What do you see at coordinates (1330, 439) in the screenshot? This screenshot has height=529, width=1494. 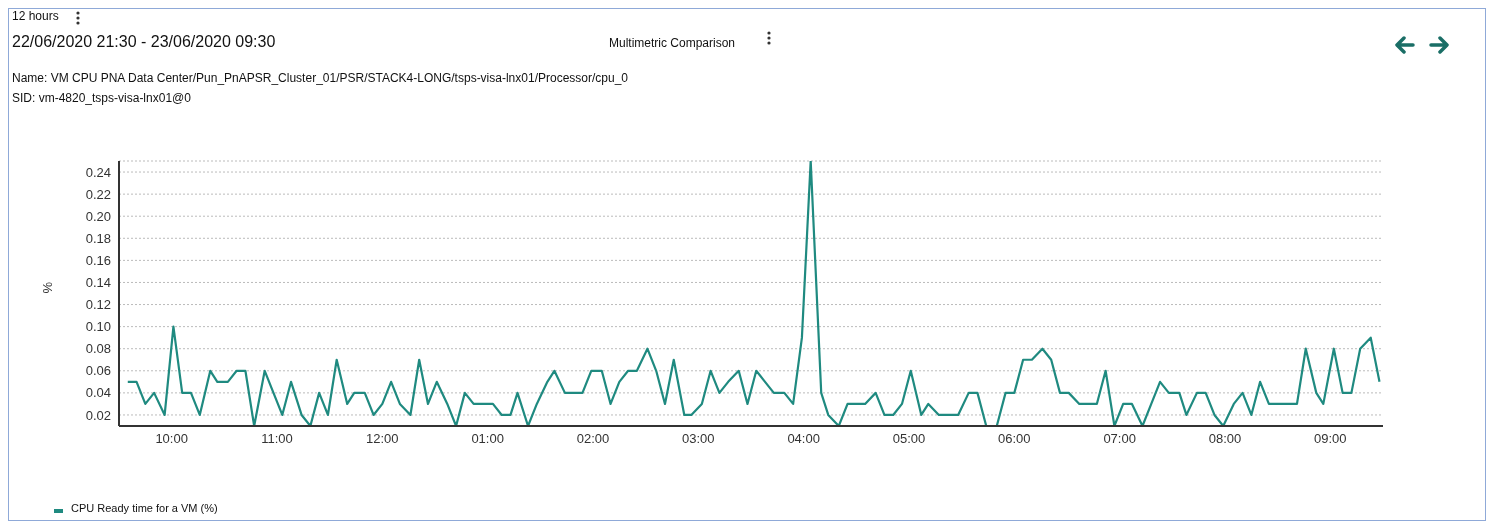 I see `x-tick-label: 09:00` at bounding box center [1330, 439].